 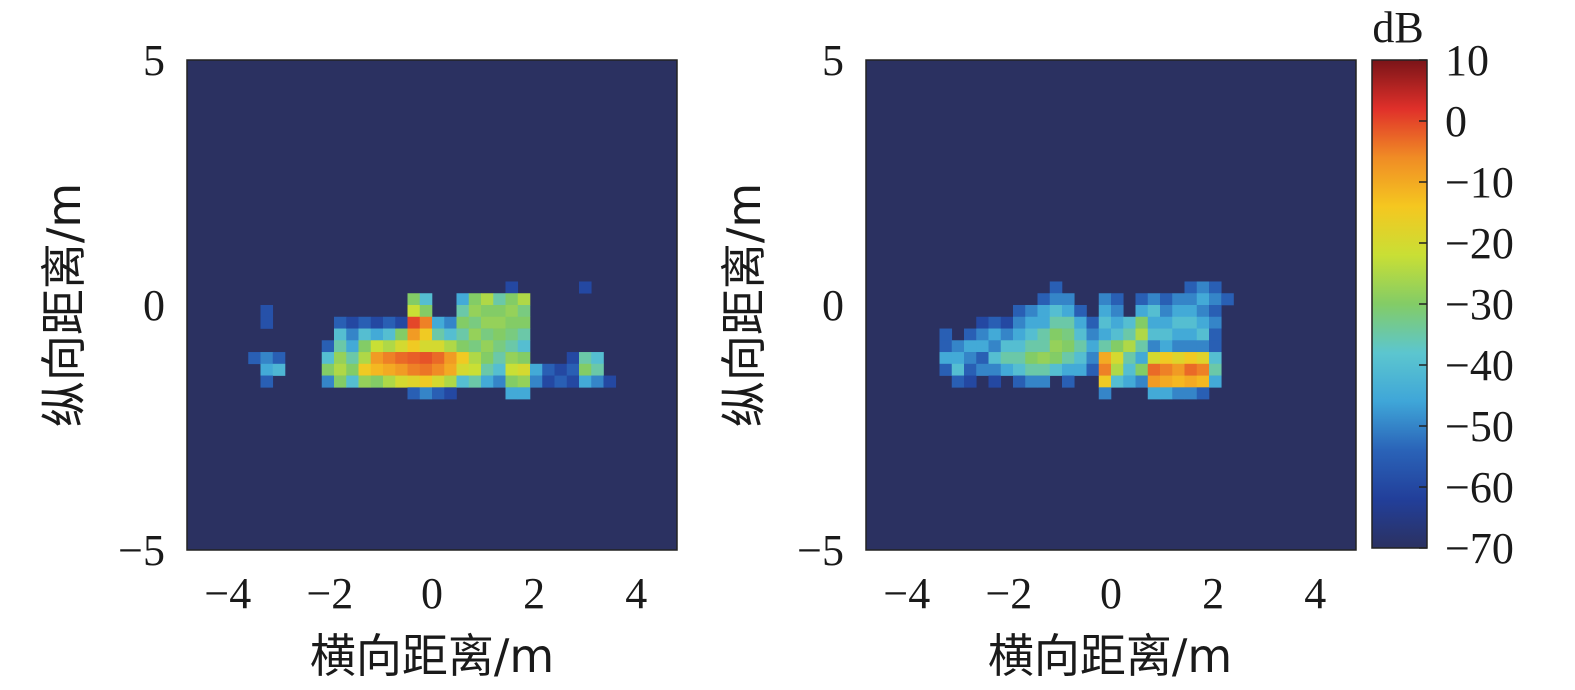 What do you see at coordinates (636, 593) in the screenshot?
I see `x-tick-label: 4` at bounding box center [636, 593].